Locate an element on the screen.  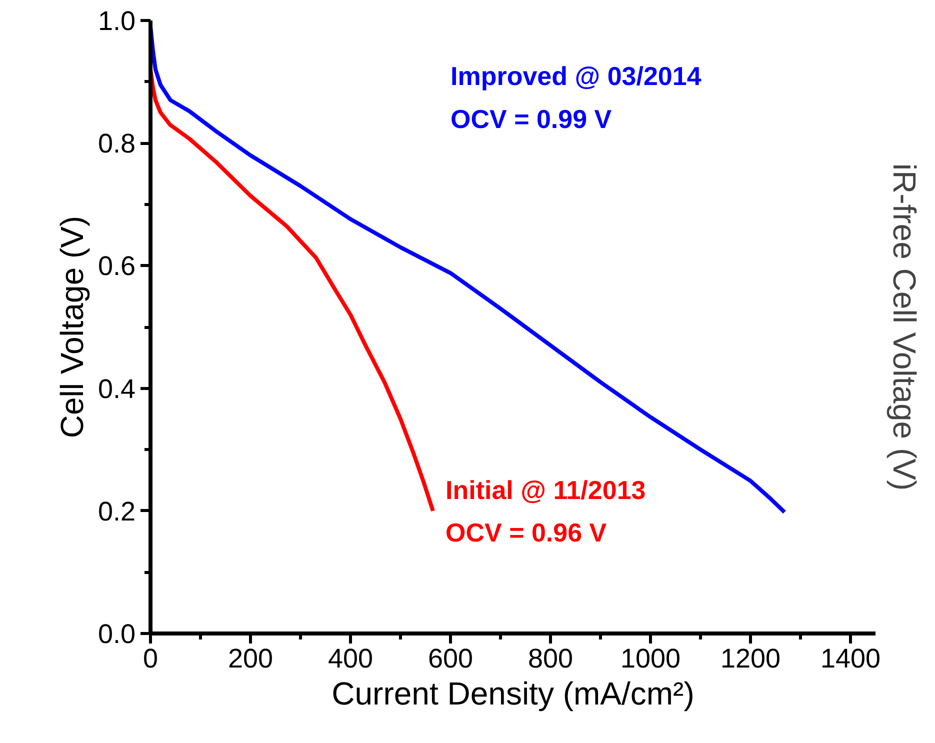
y-tick-label: 0.2 is located at coordinates (117, 511).